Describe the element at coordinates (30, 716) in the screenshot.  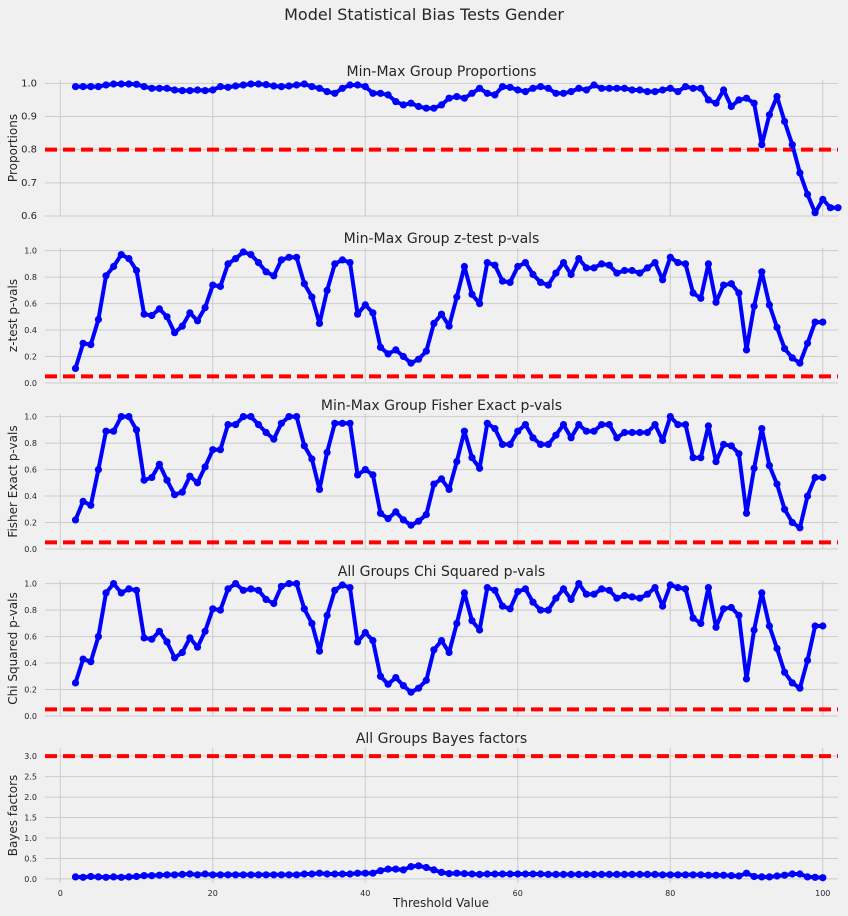
I see `y-tick-label: 0.0` at that location.